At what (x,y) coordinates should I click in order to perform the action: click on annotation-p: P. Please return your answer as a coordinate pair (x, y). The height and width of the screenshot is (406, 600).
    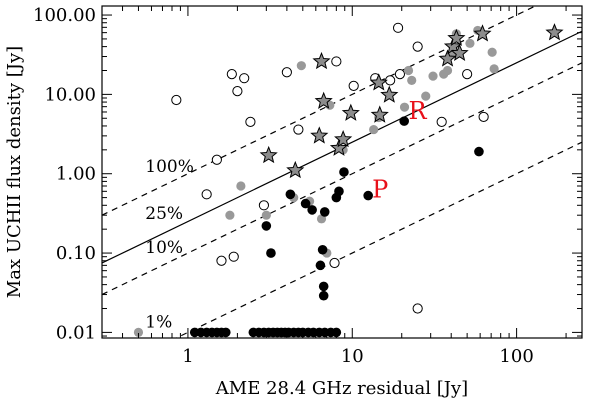
    Looking at the image, I should click on (380, 190).